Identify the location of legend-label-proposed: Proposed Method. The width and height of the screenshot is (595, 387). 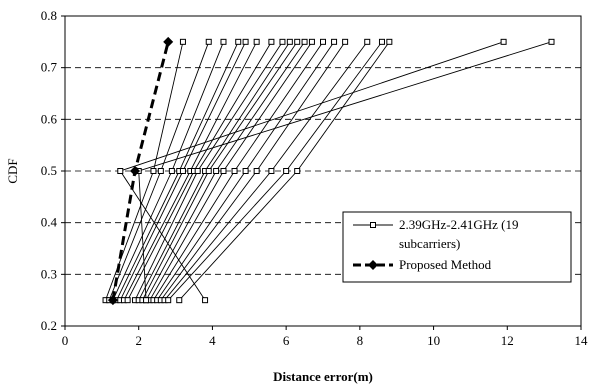
(445, 264).